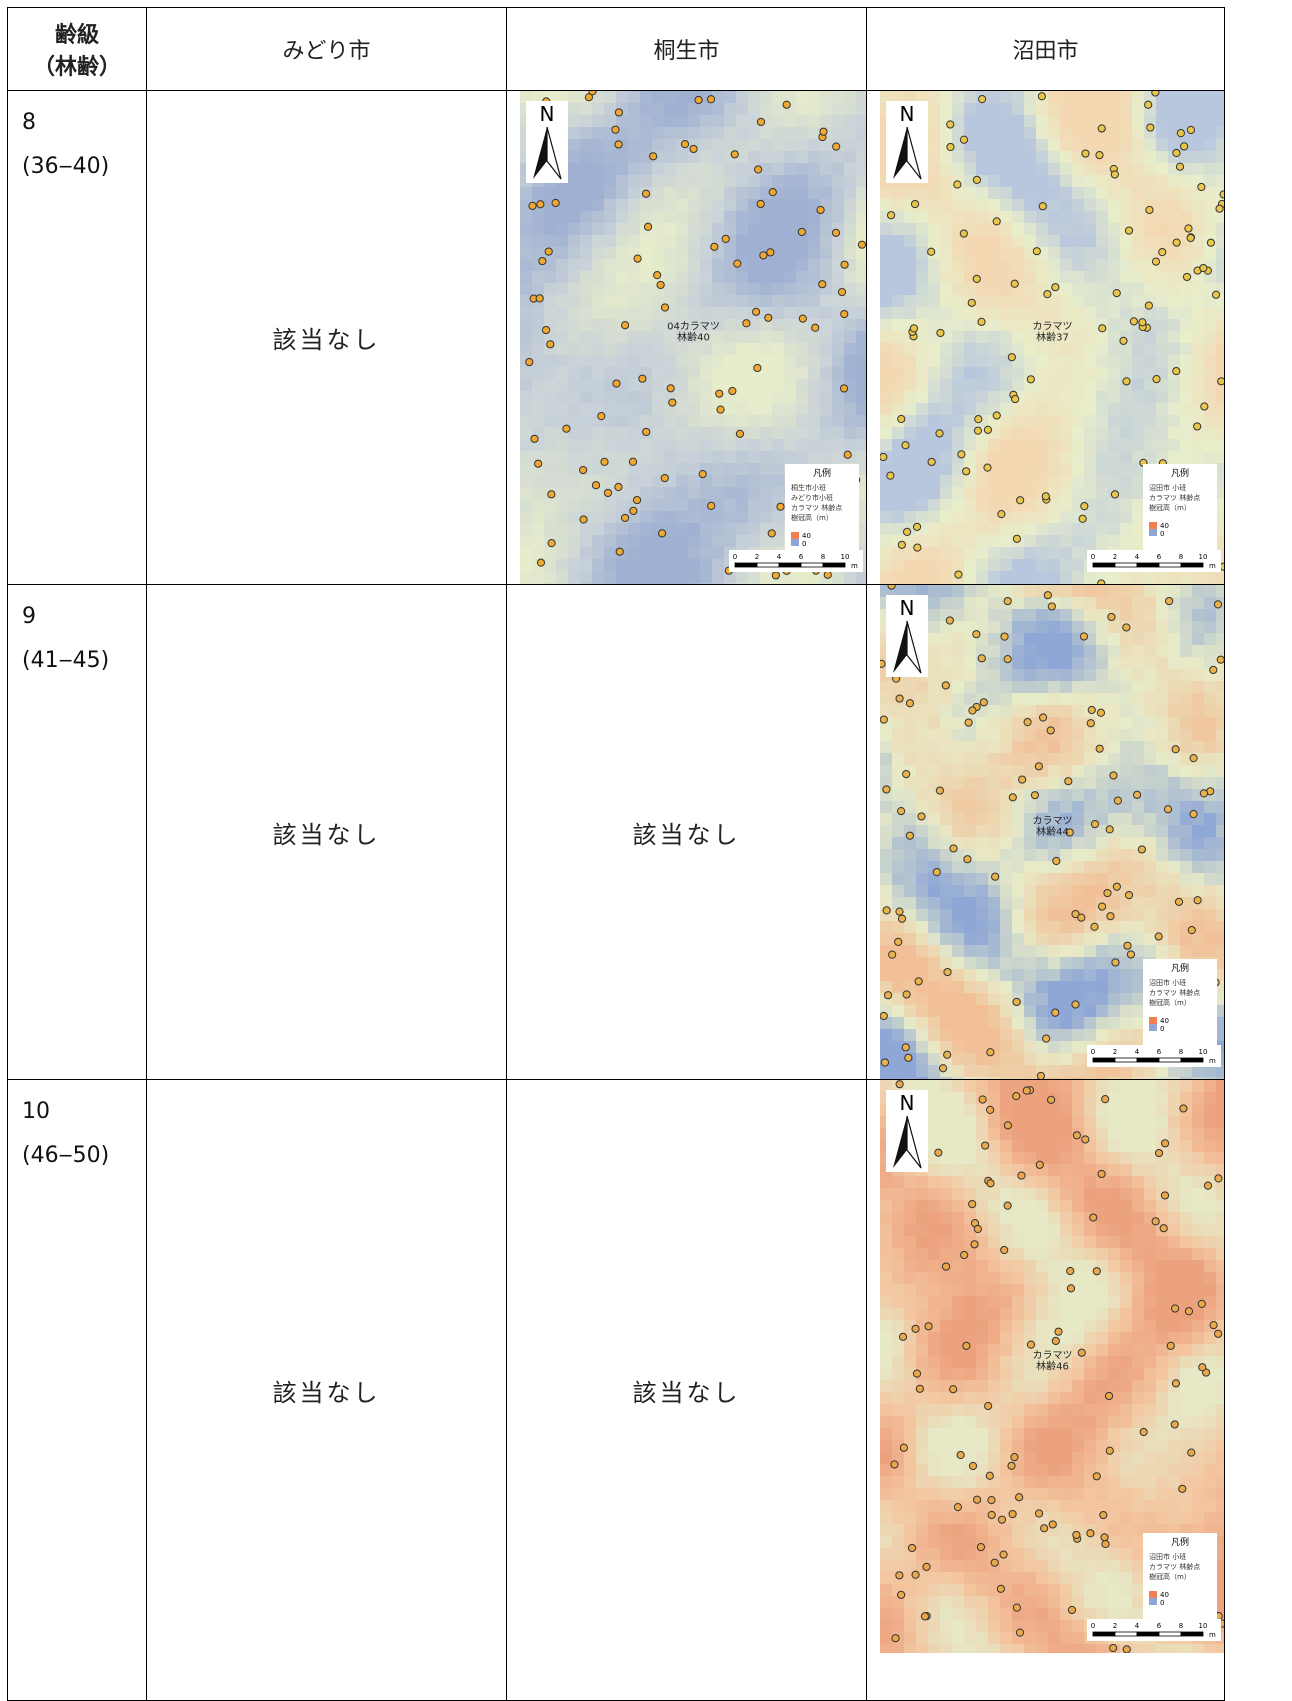 Image resolution: width=1292 pixels, height=1701 pixels. What do you see at coordinates (1164, 1021) in the screenshot?
I see `legend-high: 40` at bounding box center [1164, 1021].